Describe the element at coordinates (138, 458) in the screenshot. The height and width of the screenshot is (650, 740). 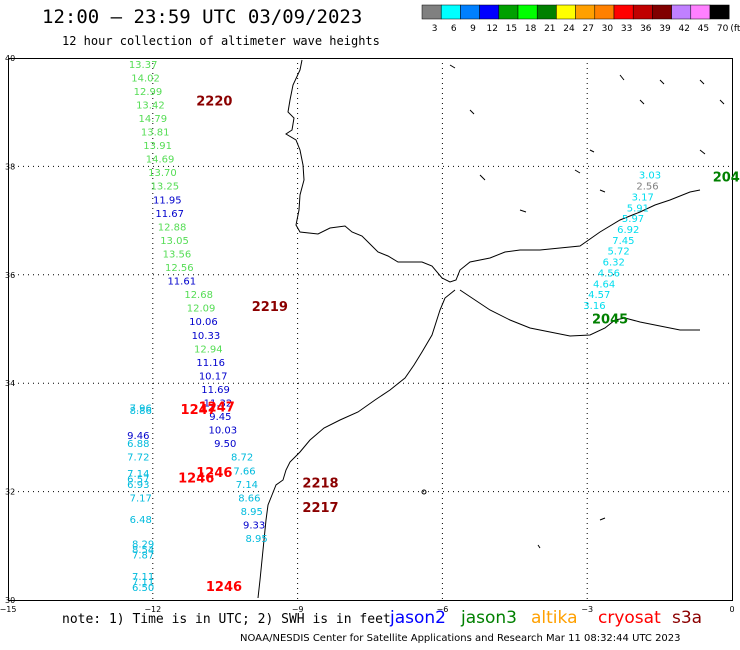
I see `wave-height-reading: 7.72` at that location.